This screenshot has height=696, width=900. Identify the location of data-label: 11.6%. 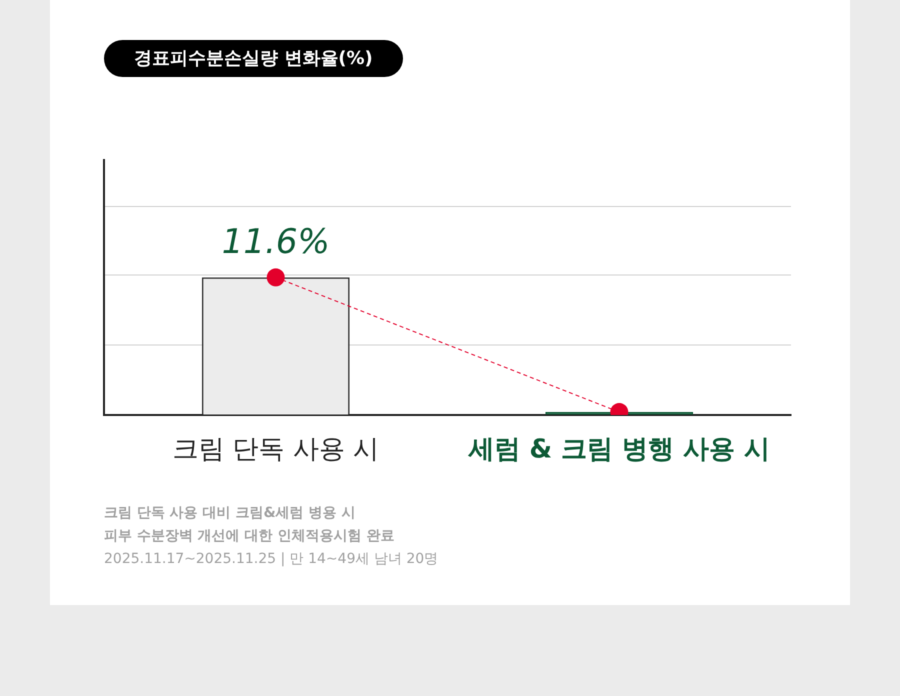
(276, 242).